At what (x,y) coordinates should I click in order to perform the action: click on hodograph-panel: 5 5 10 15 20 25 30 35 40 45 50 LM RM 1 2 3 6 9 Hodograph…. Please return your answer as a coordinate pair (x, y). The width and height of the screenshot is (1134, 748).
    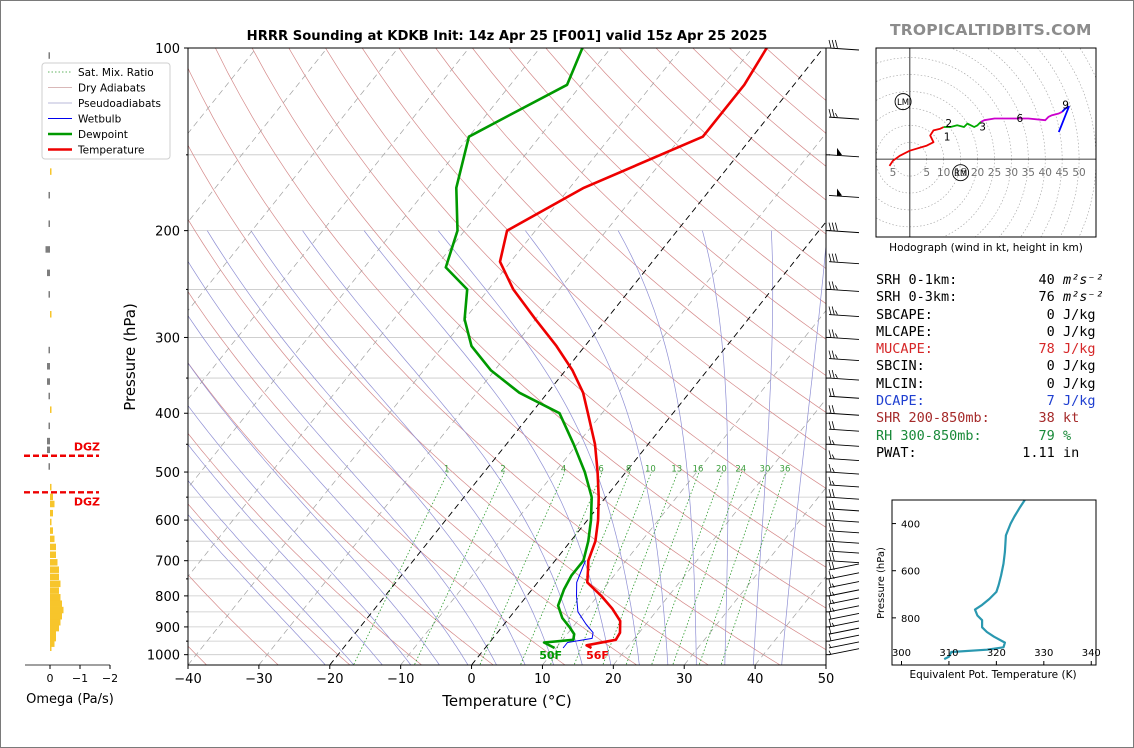
    Looking at the image, I should click on (986, 150).